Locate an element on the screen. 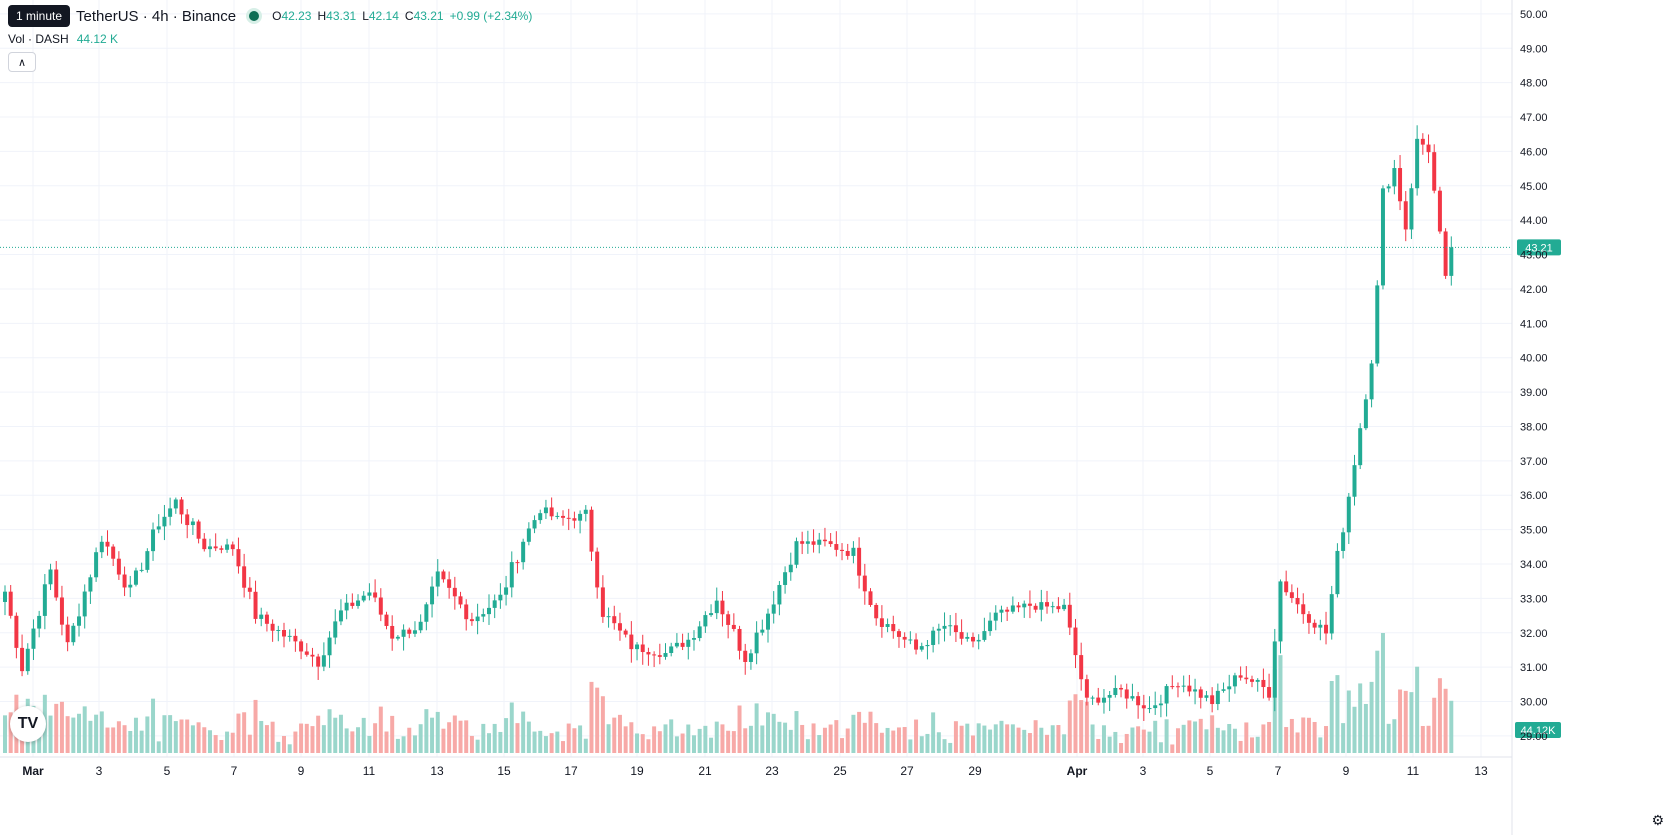 The height and width of the screenshot is (835, 1678). market-status-dot is located at coordinates (254, 16).